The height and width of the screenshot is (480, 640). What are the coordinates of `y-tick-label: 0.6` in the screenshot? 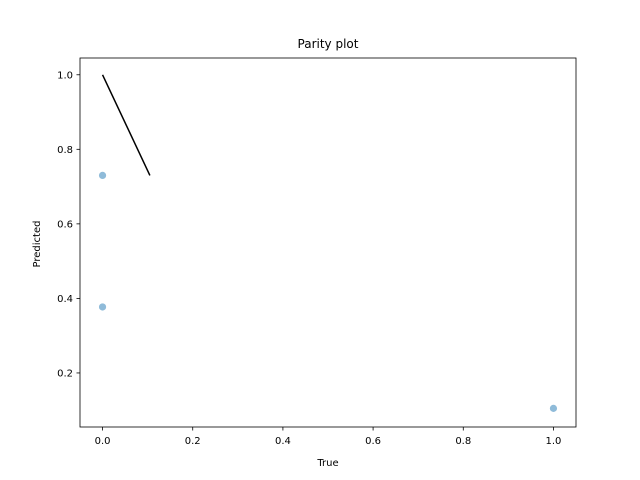 It's located at (65, 224).